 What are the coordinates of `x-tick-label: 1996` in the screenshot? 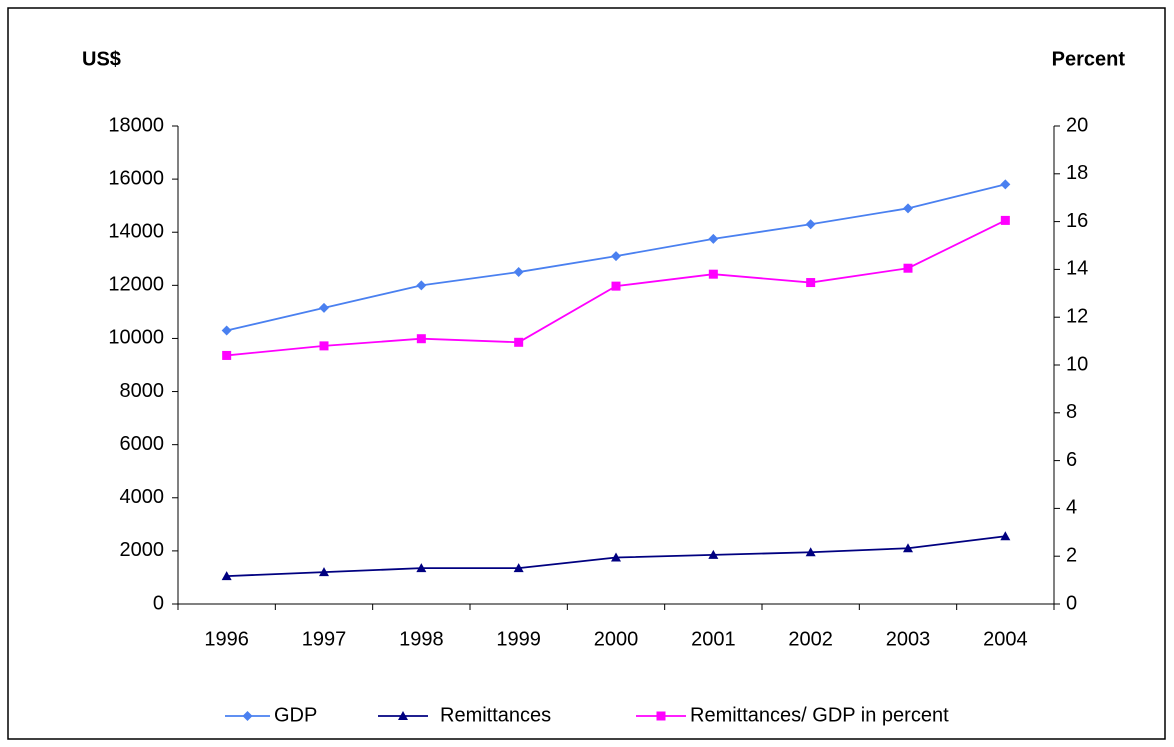 It's located at (226, 639).